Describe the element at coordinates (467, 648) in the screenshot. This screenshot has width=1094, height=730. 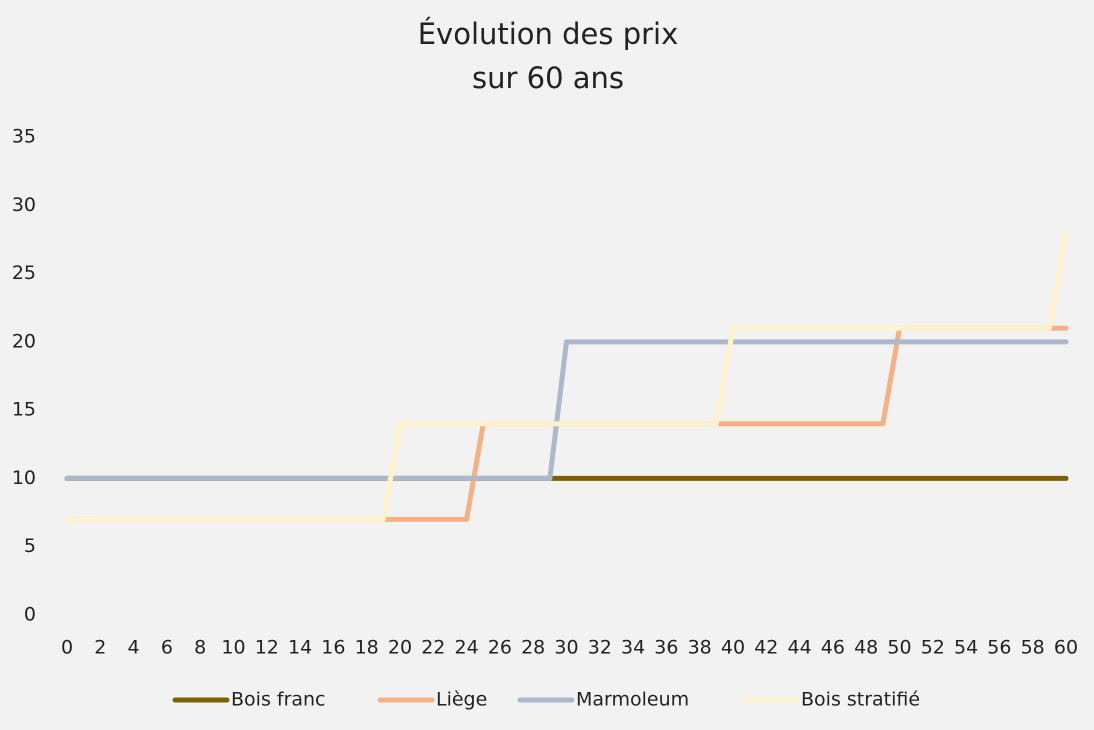
I see `x-tick-label: 24` at that location.